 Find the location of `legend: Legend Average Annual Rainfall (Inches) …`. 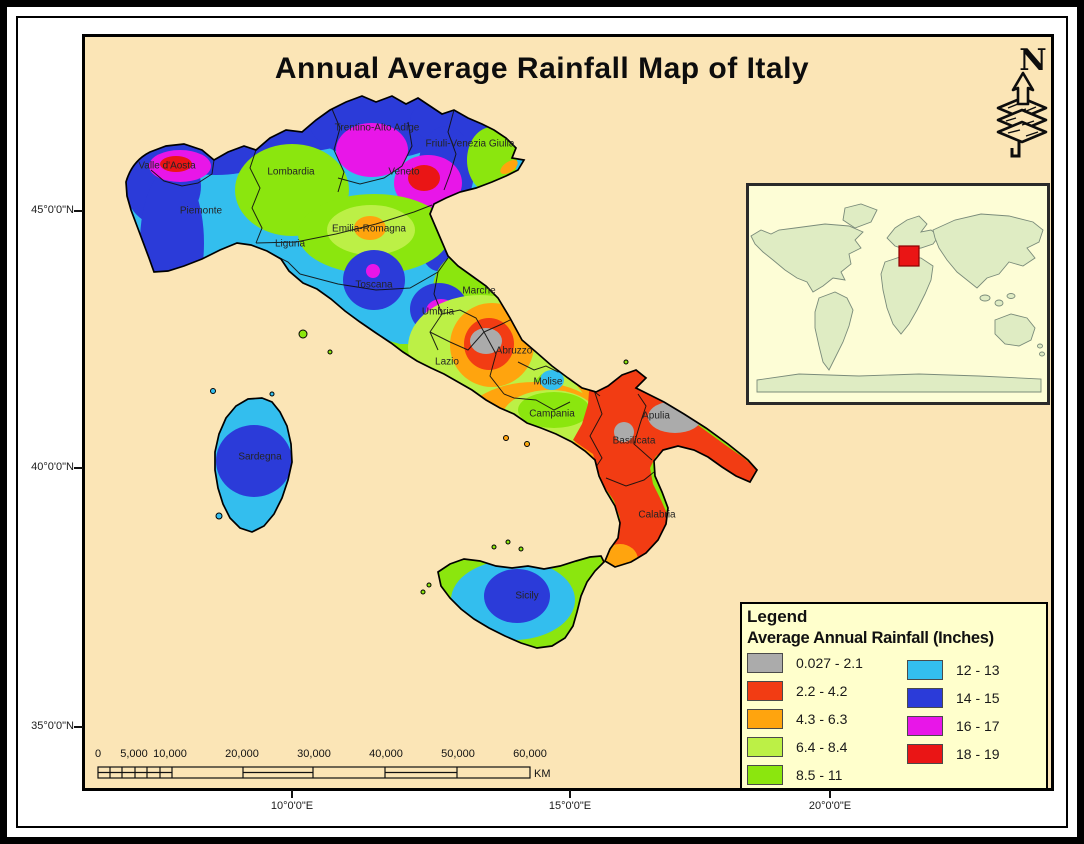

legend: Legend Average Annual Rainfall (Inches) … is located at coordinates (894, 696).